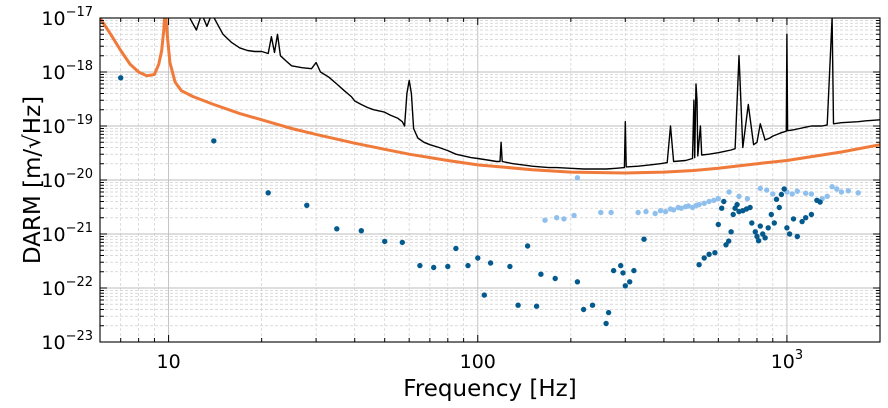 Image resolution: width=888 pixels, height=408 pixels. I want to click on y-tick-label: 10−22, so click(67, 287).